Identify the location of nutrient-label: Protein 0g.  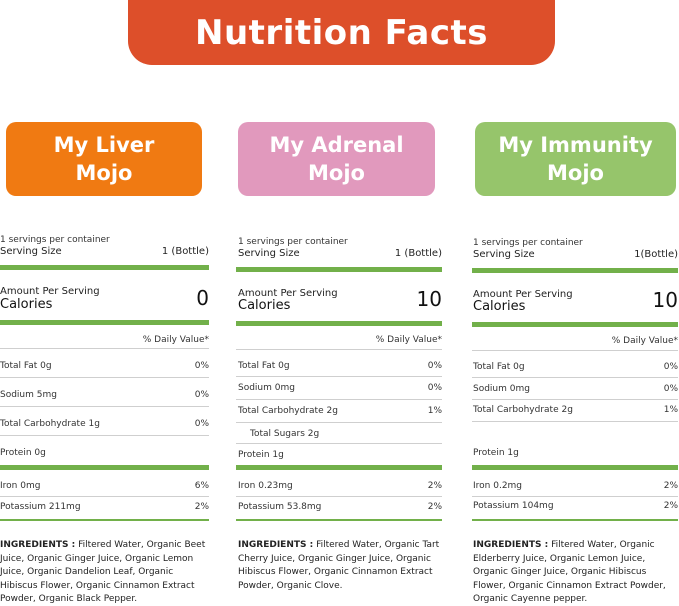
(23, 453).